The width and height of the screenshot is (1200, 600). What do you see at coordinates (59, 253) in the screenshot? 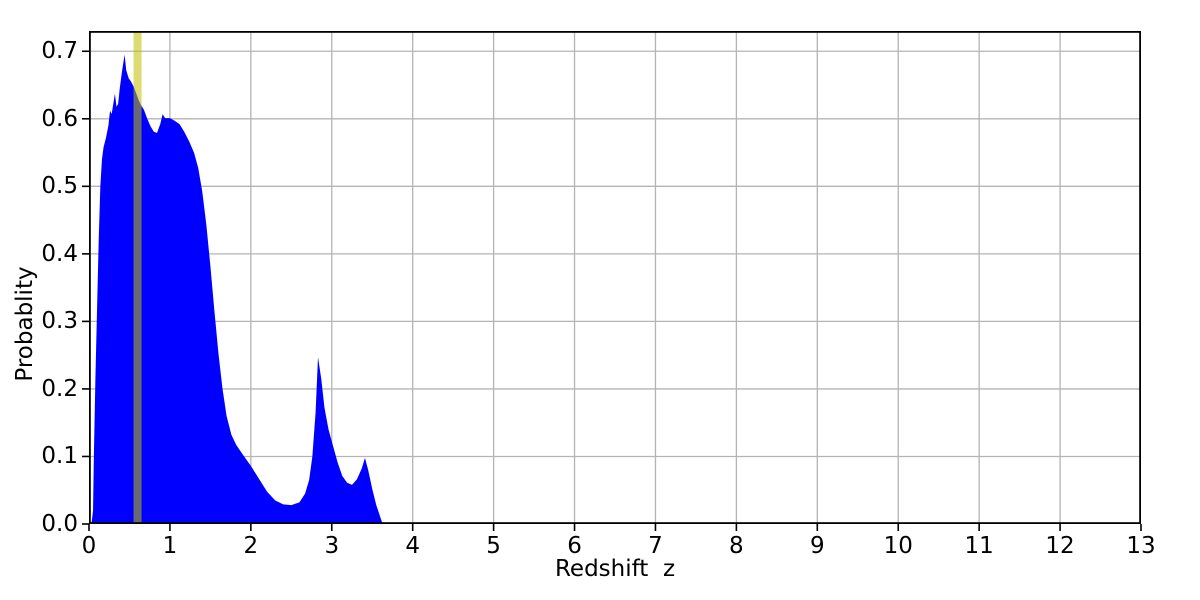
I see `y-tick-label: 0.4` at bounding box center [59, 253].